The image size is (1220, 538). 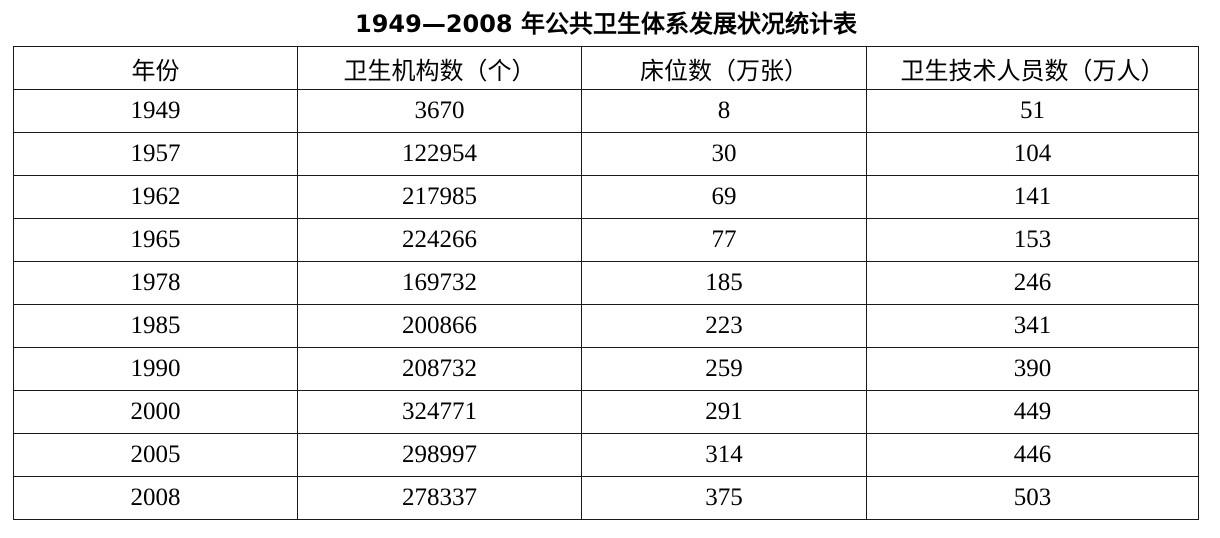 I want to click on cell-year: 1990, so click(x=155, y=369).